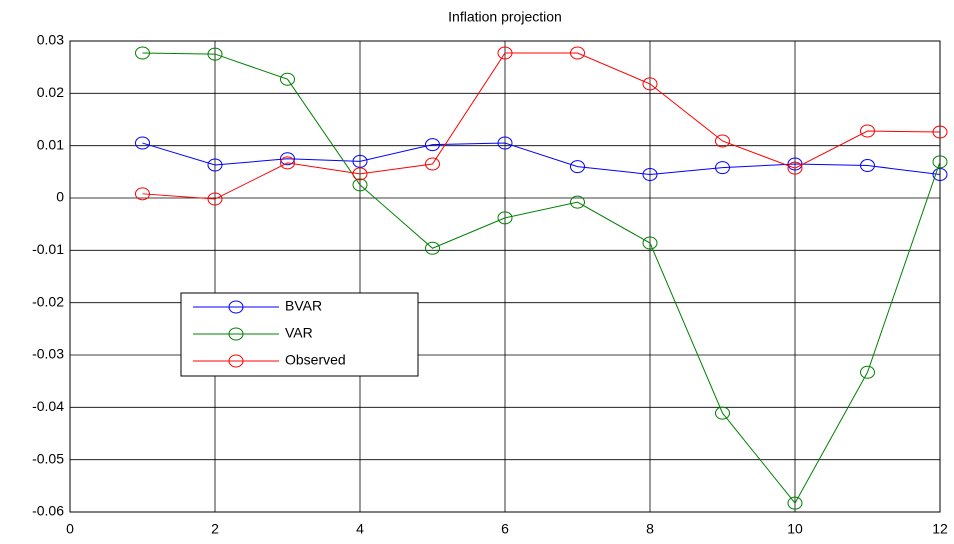 This screenshot has width=954, height=544. What do you see at coordinates (48, 406) in the screenshot?
I see `y-tick-label: -0.04` at bounding box center [48, 406].